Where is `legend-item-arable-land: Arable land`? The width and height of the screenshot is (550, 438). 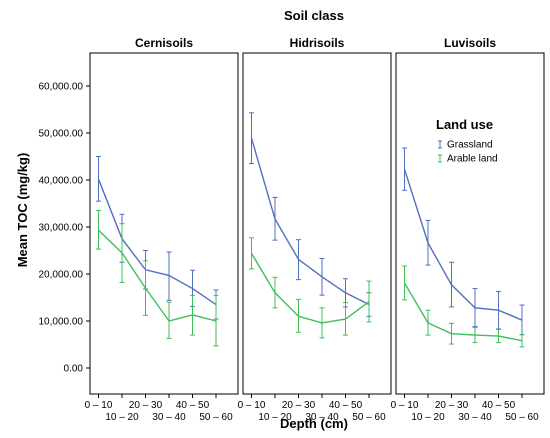 legend-item-arable-land: Arable land is located at coordinates (468, 159).